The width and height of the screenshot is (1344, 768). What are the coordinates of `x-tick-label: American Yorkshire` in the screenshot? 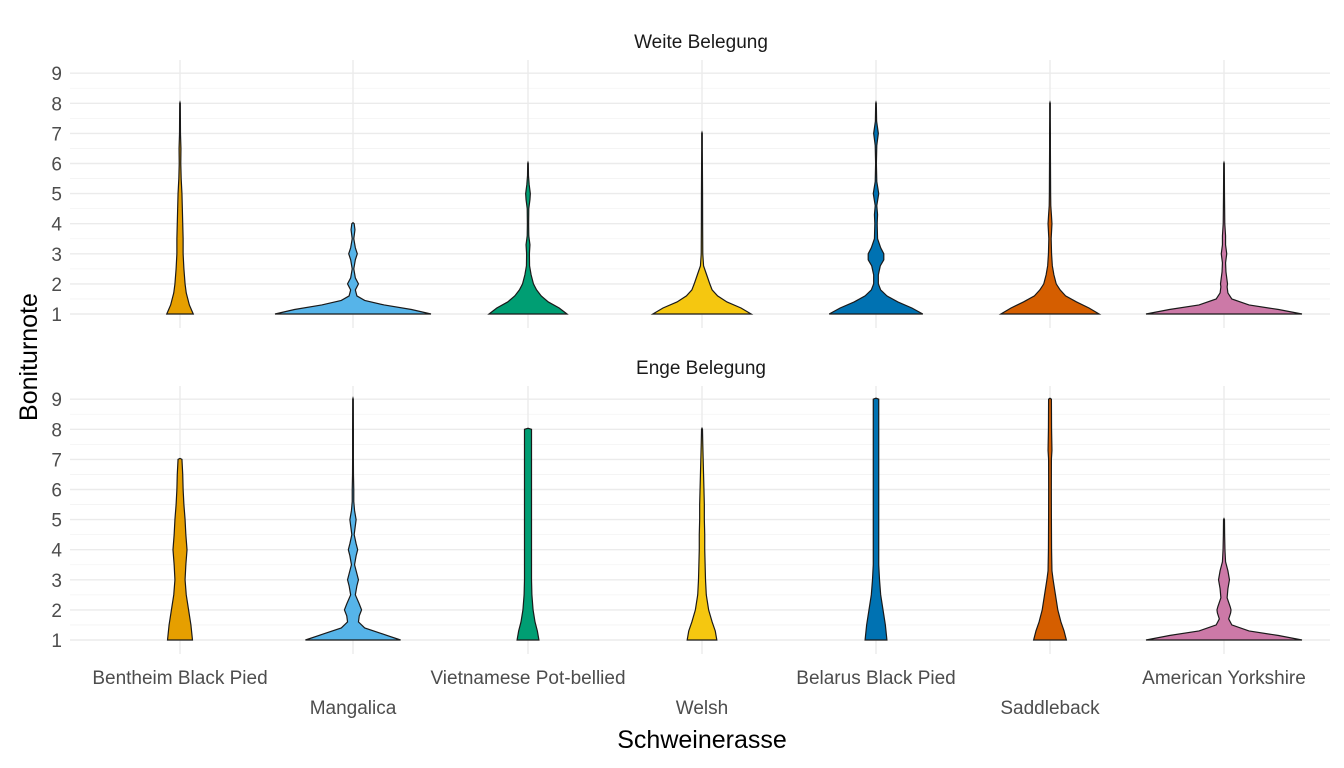 It's located at (1224, 678).